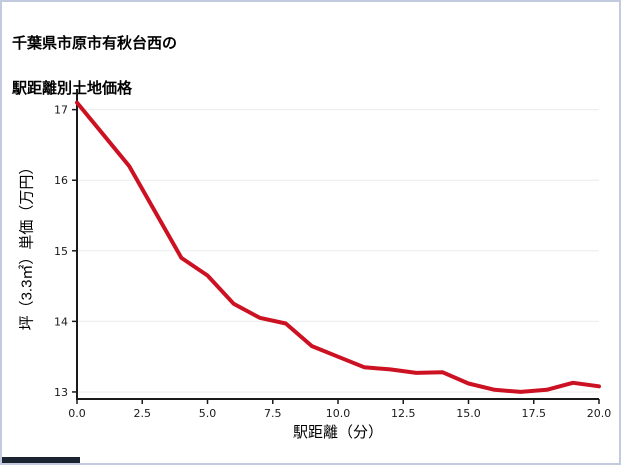  I want to click on bottom-left-bar, so click(41, 460).